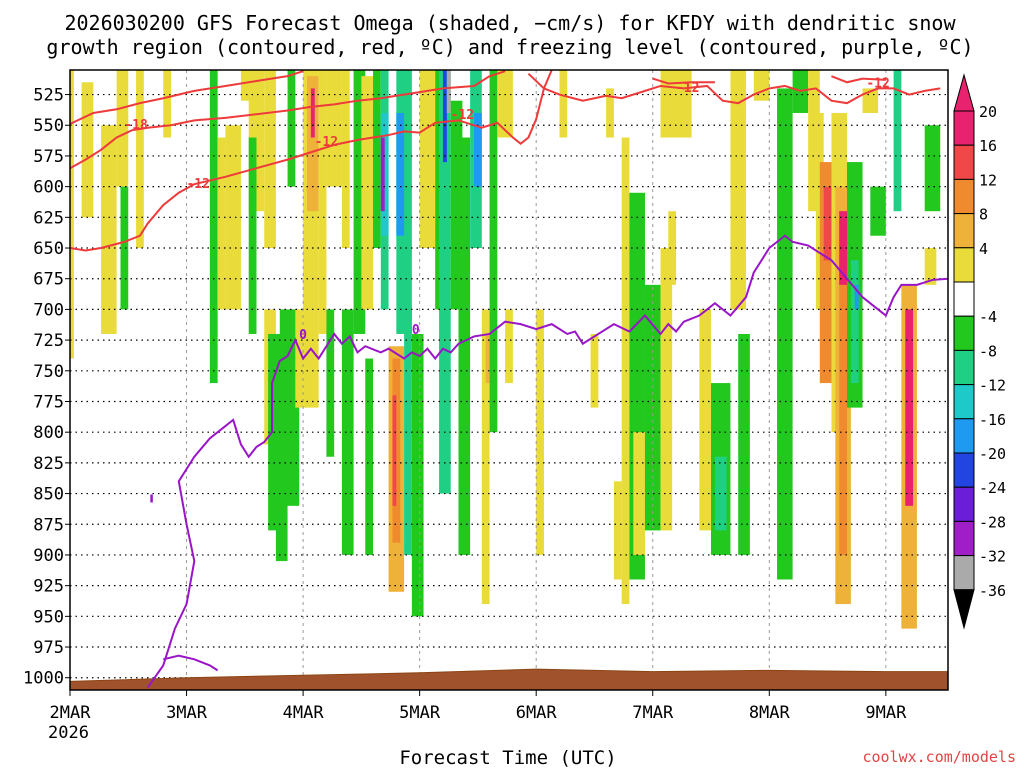 This screenshot has height=768, width=1024. Describe the element at coordinates (983, 249) in the screenshot. I see `colorbar-label: 4` at that location.